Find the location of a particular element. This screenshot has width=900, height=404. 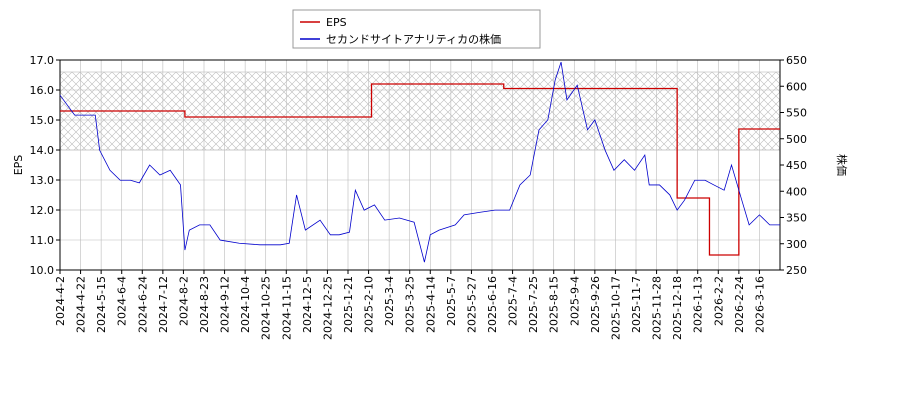

y-tick-label: 17.0 is located at coordinates (42, 60).